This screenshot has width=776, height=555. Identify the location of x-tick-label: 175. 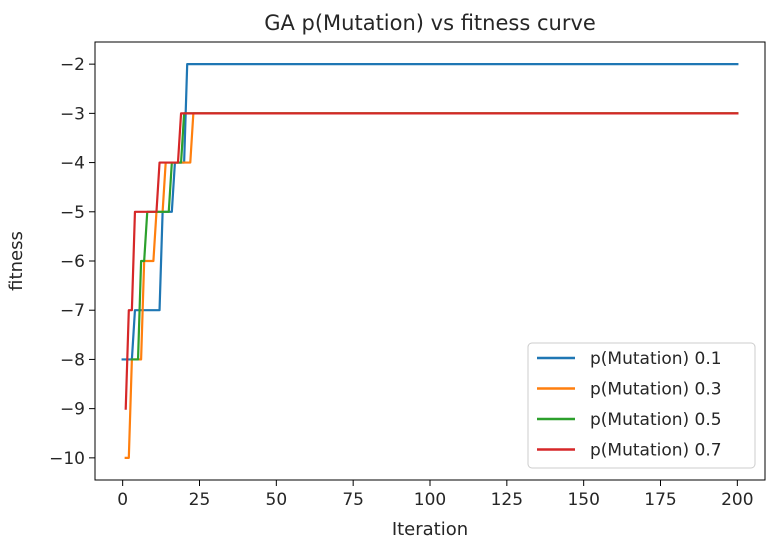
(660, 500).